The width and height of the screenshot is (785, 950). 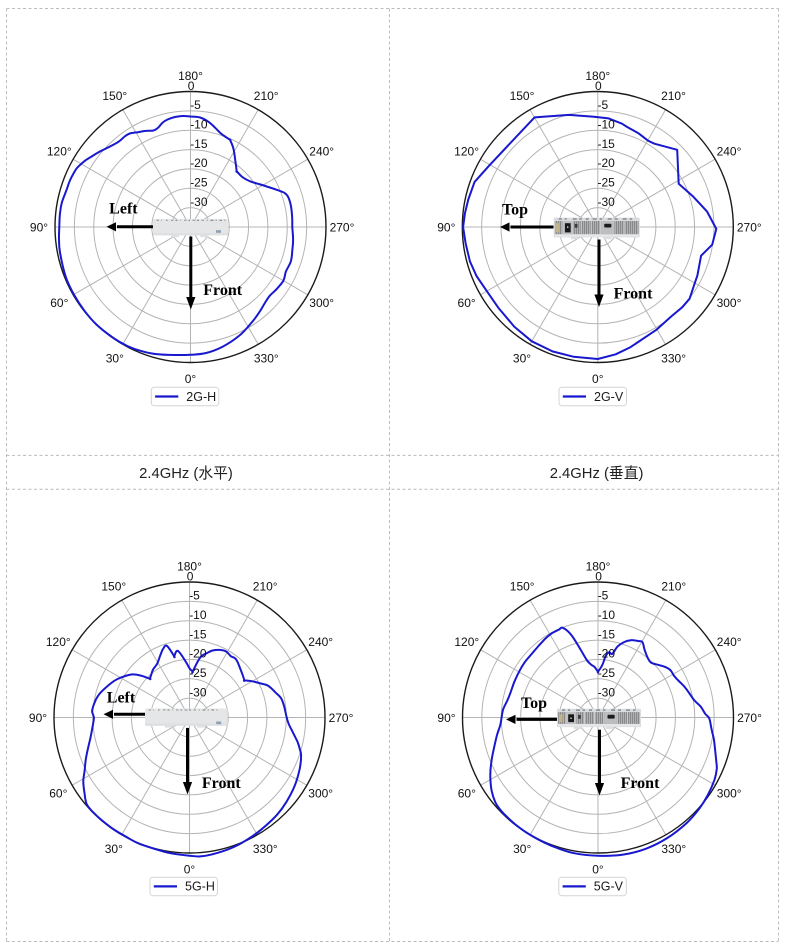 I want to click on svg-text: 2.4GHz (水平), so click(x=186, y=473).